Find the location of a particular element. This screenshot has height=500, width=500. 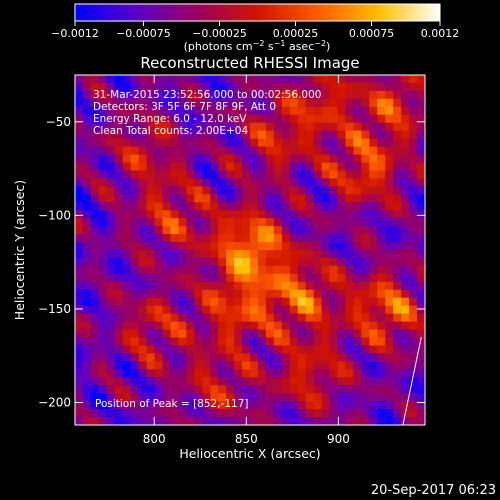

x-axis-label: Heliocentric X (arcsec) is located at coordinates (249, 453).